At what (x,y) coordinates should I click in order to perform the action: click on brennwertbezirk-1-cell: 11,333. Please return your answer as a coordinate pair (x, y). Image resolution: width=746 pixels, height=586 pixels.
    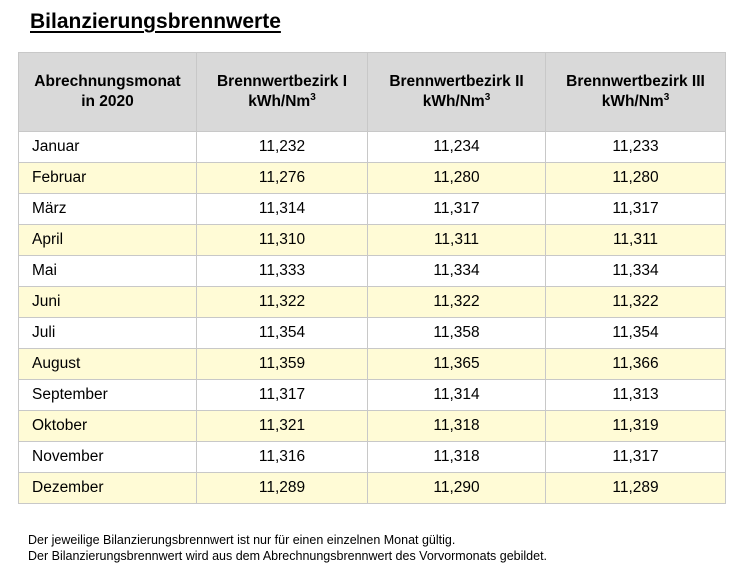
    Looking at the image, I should click on (282, 271).